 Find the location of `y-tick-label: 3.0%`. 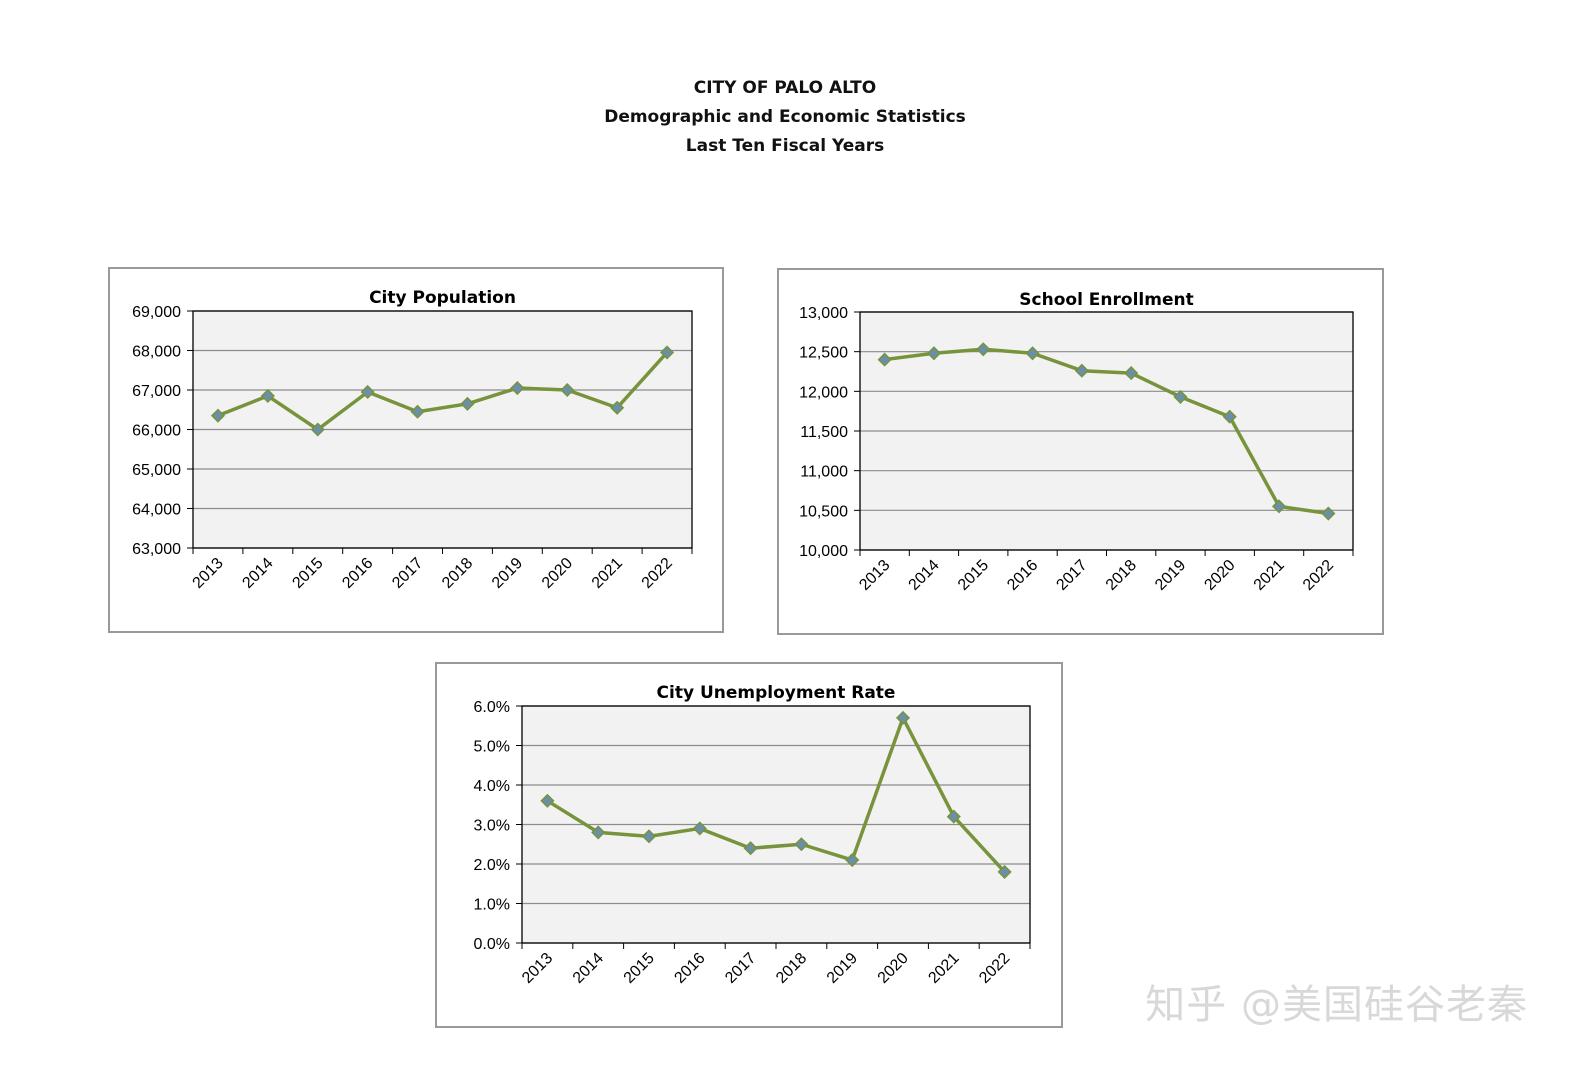

y-tick-label: 3.0% is located at coordinates (492, 826).